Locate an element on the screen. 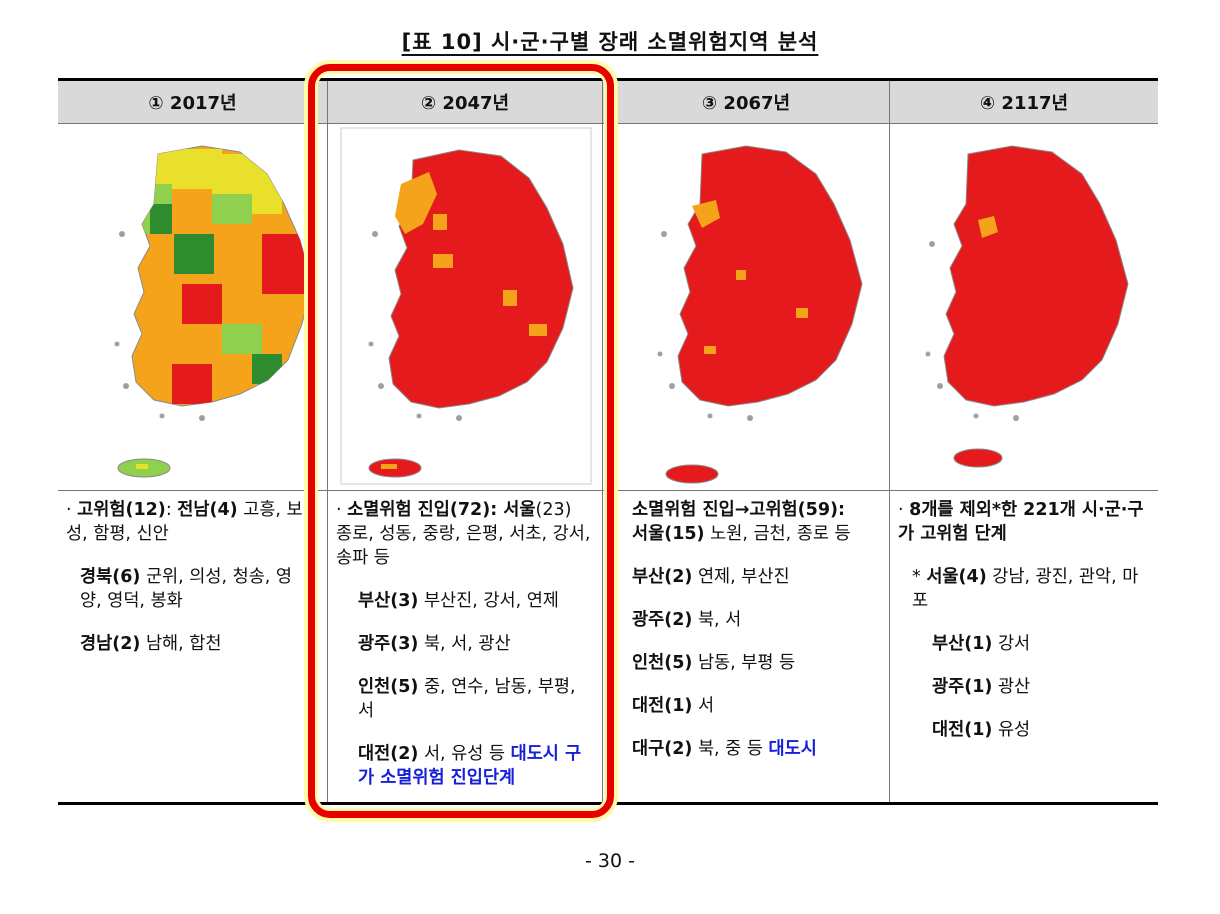 This screenshot has width=1220, height=914. map-2017 is located at coordinates (193, 307).